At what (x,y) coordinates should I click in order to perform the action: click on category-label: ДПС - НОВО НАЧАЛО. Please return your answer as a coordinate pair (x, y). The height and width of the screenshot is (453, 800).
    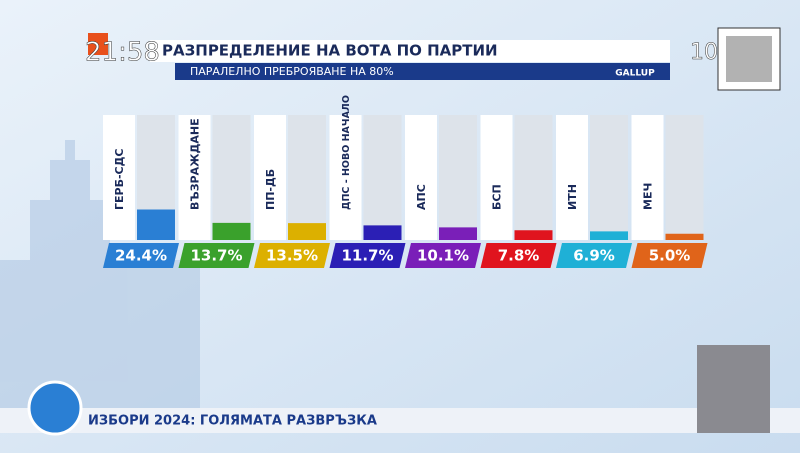
    Looking at the image, I should click on (346, 152).